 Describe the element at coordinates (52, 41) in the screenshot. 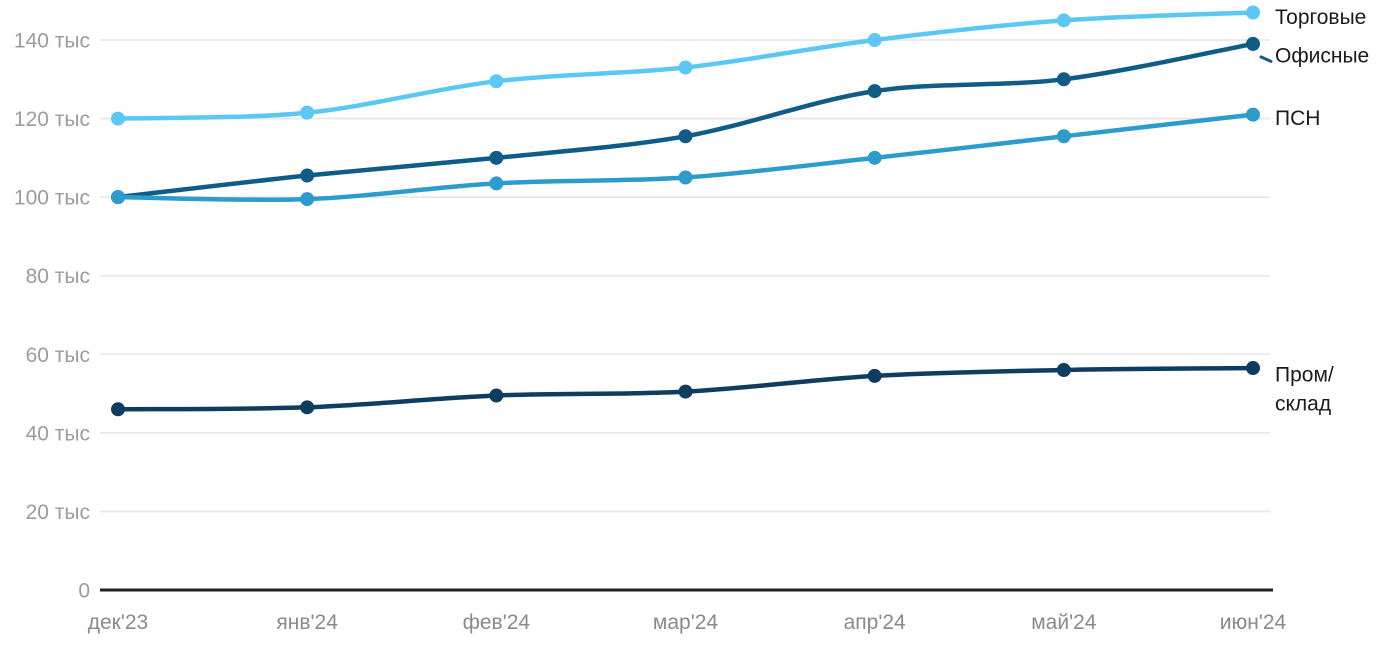

I see `y-axis-tick-label: 140 тыс` at that location.